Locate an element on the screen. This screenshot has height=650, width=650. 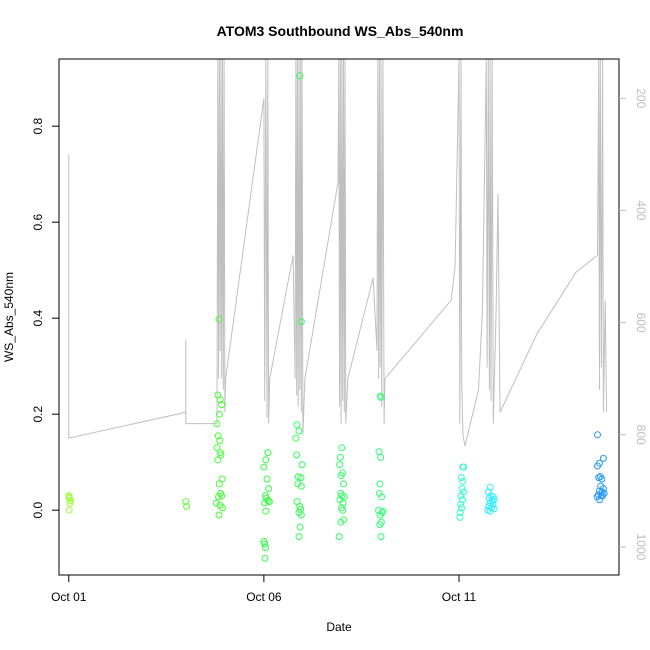
y2-axis: 200 400 600 800 1000 is located at coordinates (633, 324).